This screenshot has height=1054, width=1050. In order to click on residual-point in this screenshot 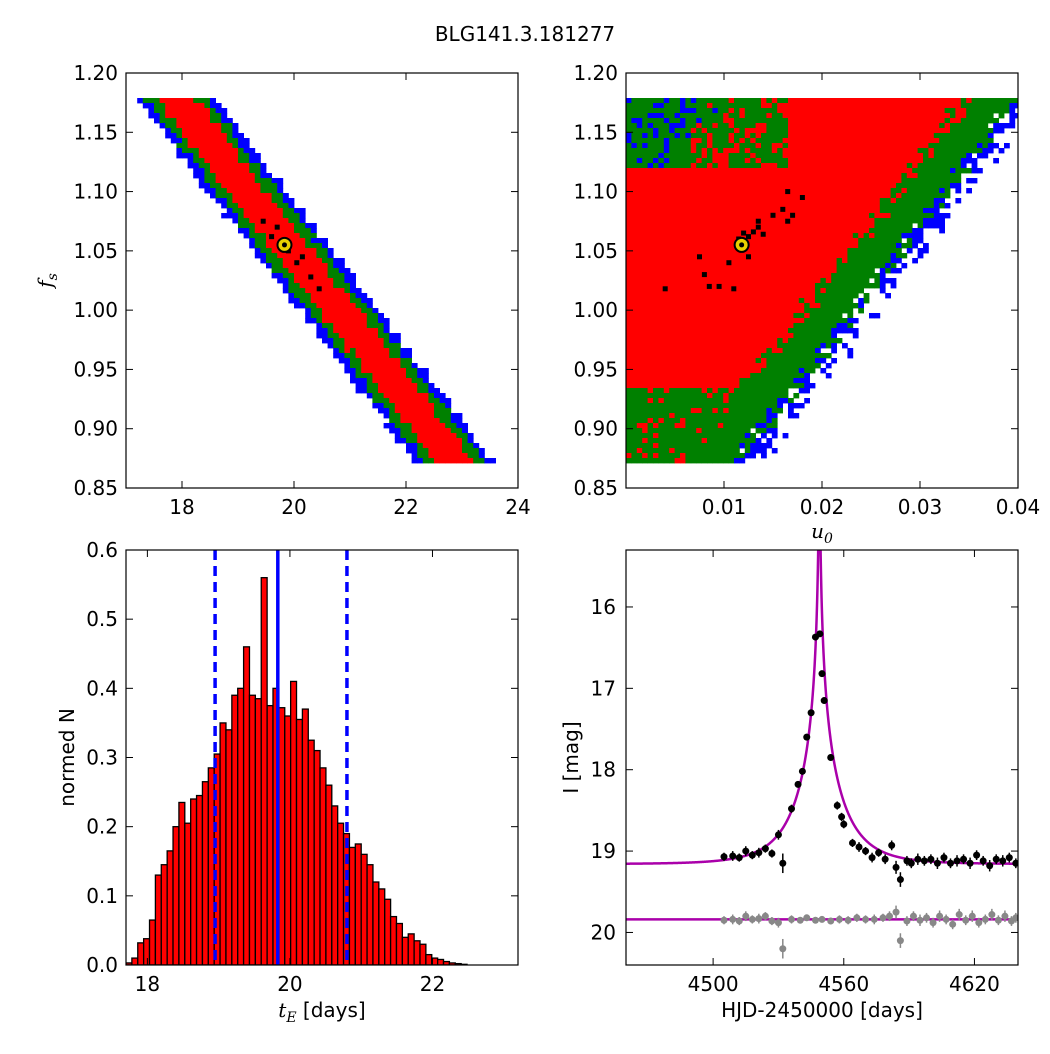, I will do `click(830, 921)`.